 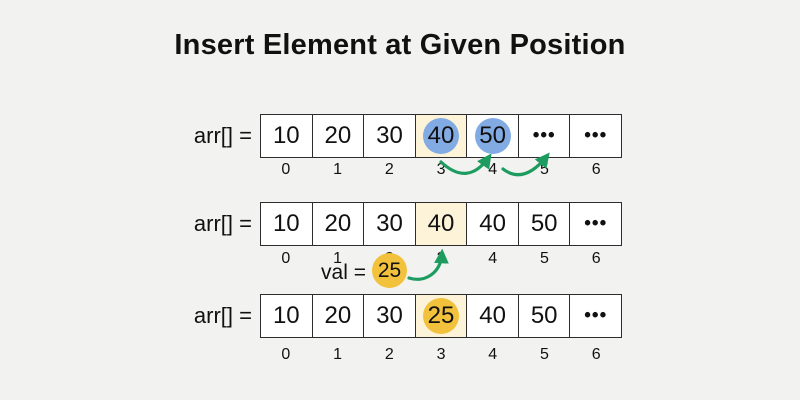 I want to click on blue-highlight-circle: 40, so click(x=441, y=136).